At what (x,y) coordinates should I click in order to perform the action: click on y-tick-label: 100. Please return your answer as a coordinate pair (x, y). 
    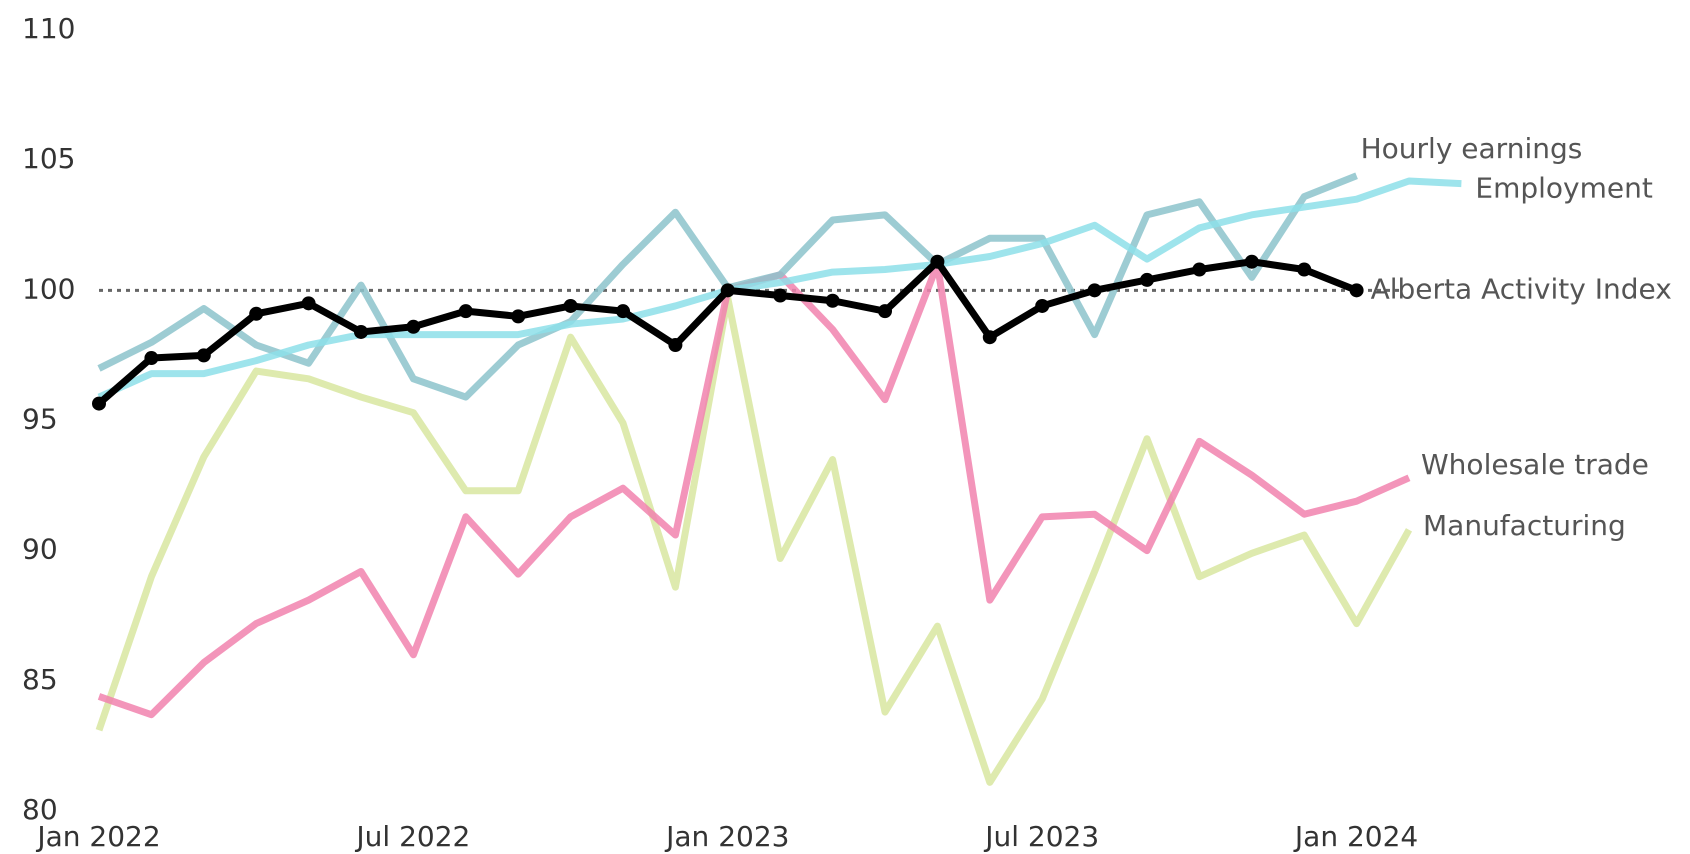
    Looking at the image, I should click on (48, 288).